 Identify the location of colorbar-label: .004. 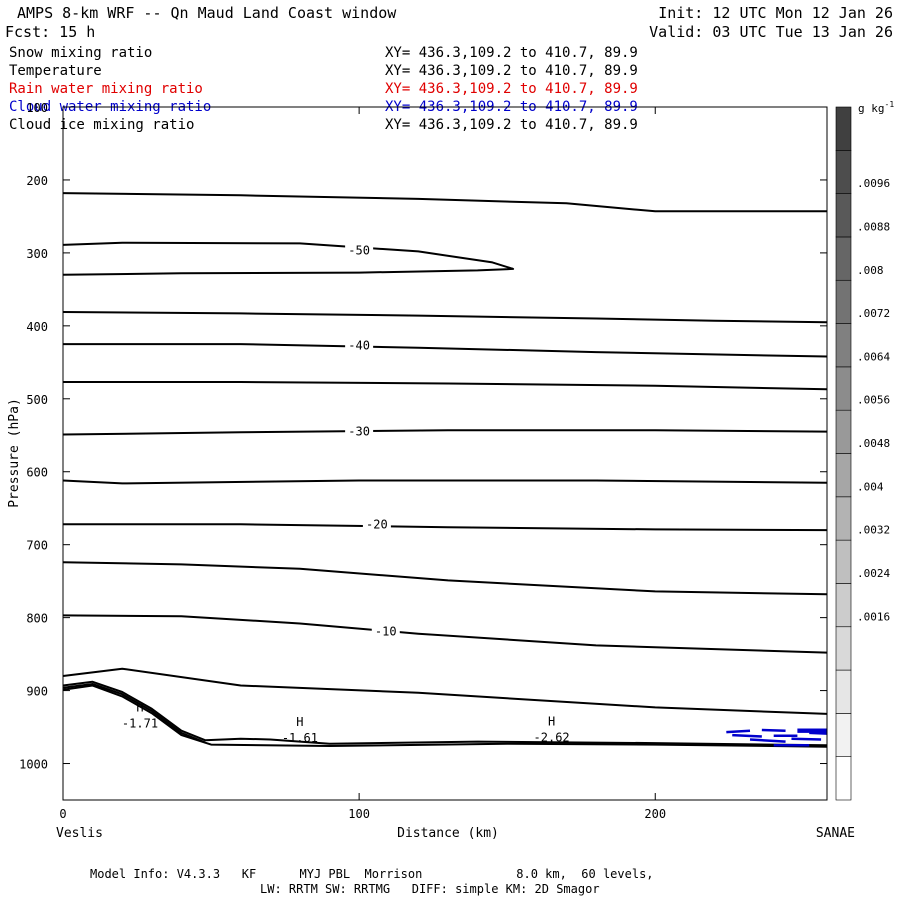
(870, 486).